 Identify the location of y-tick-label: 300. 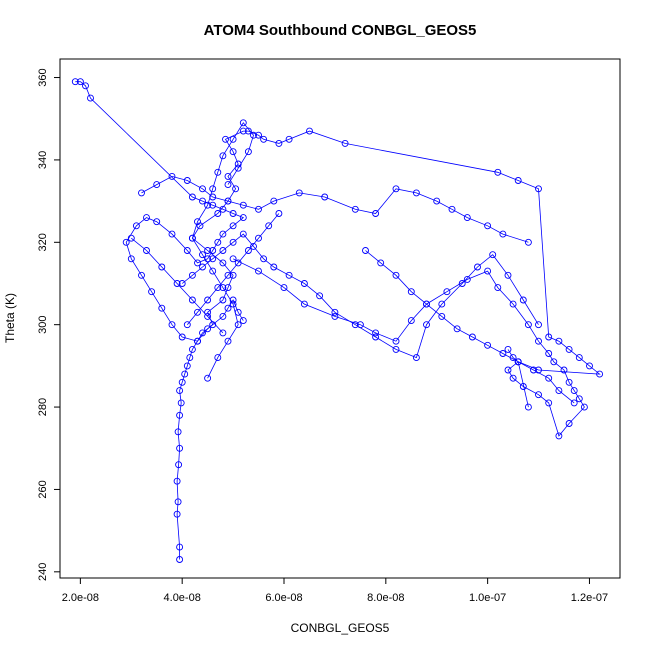
(43, 324).